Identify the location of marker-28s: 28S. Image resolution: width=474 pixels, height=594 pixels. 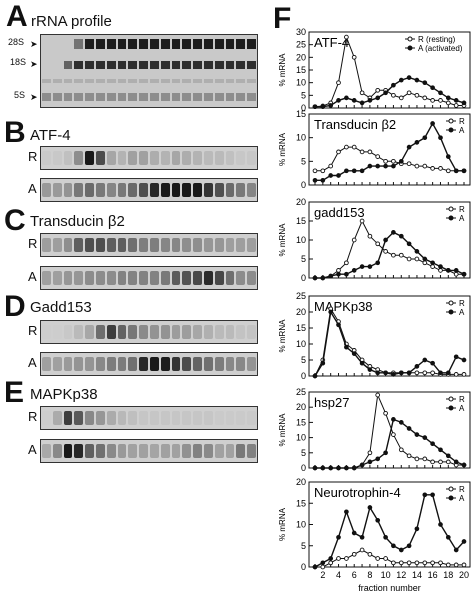
(16, 42).